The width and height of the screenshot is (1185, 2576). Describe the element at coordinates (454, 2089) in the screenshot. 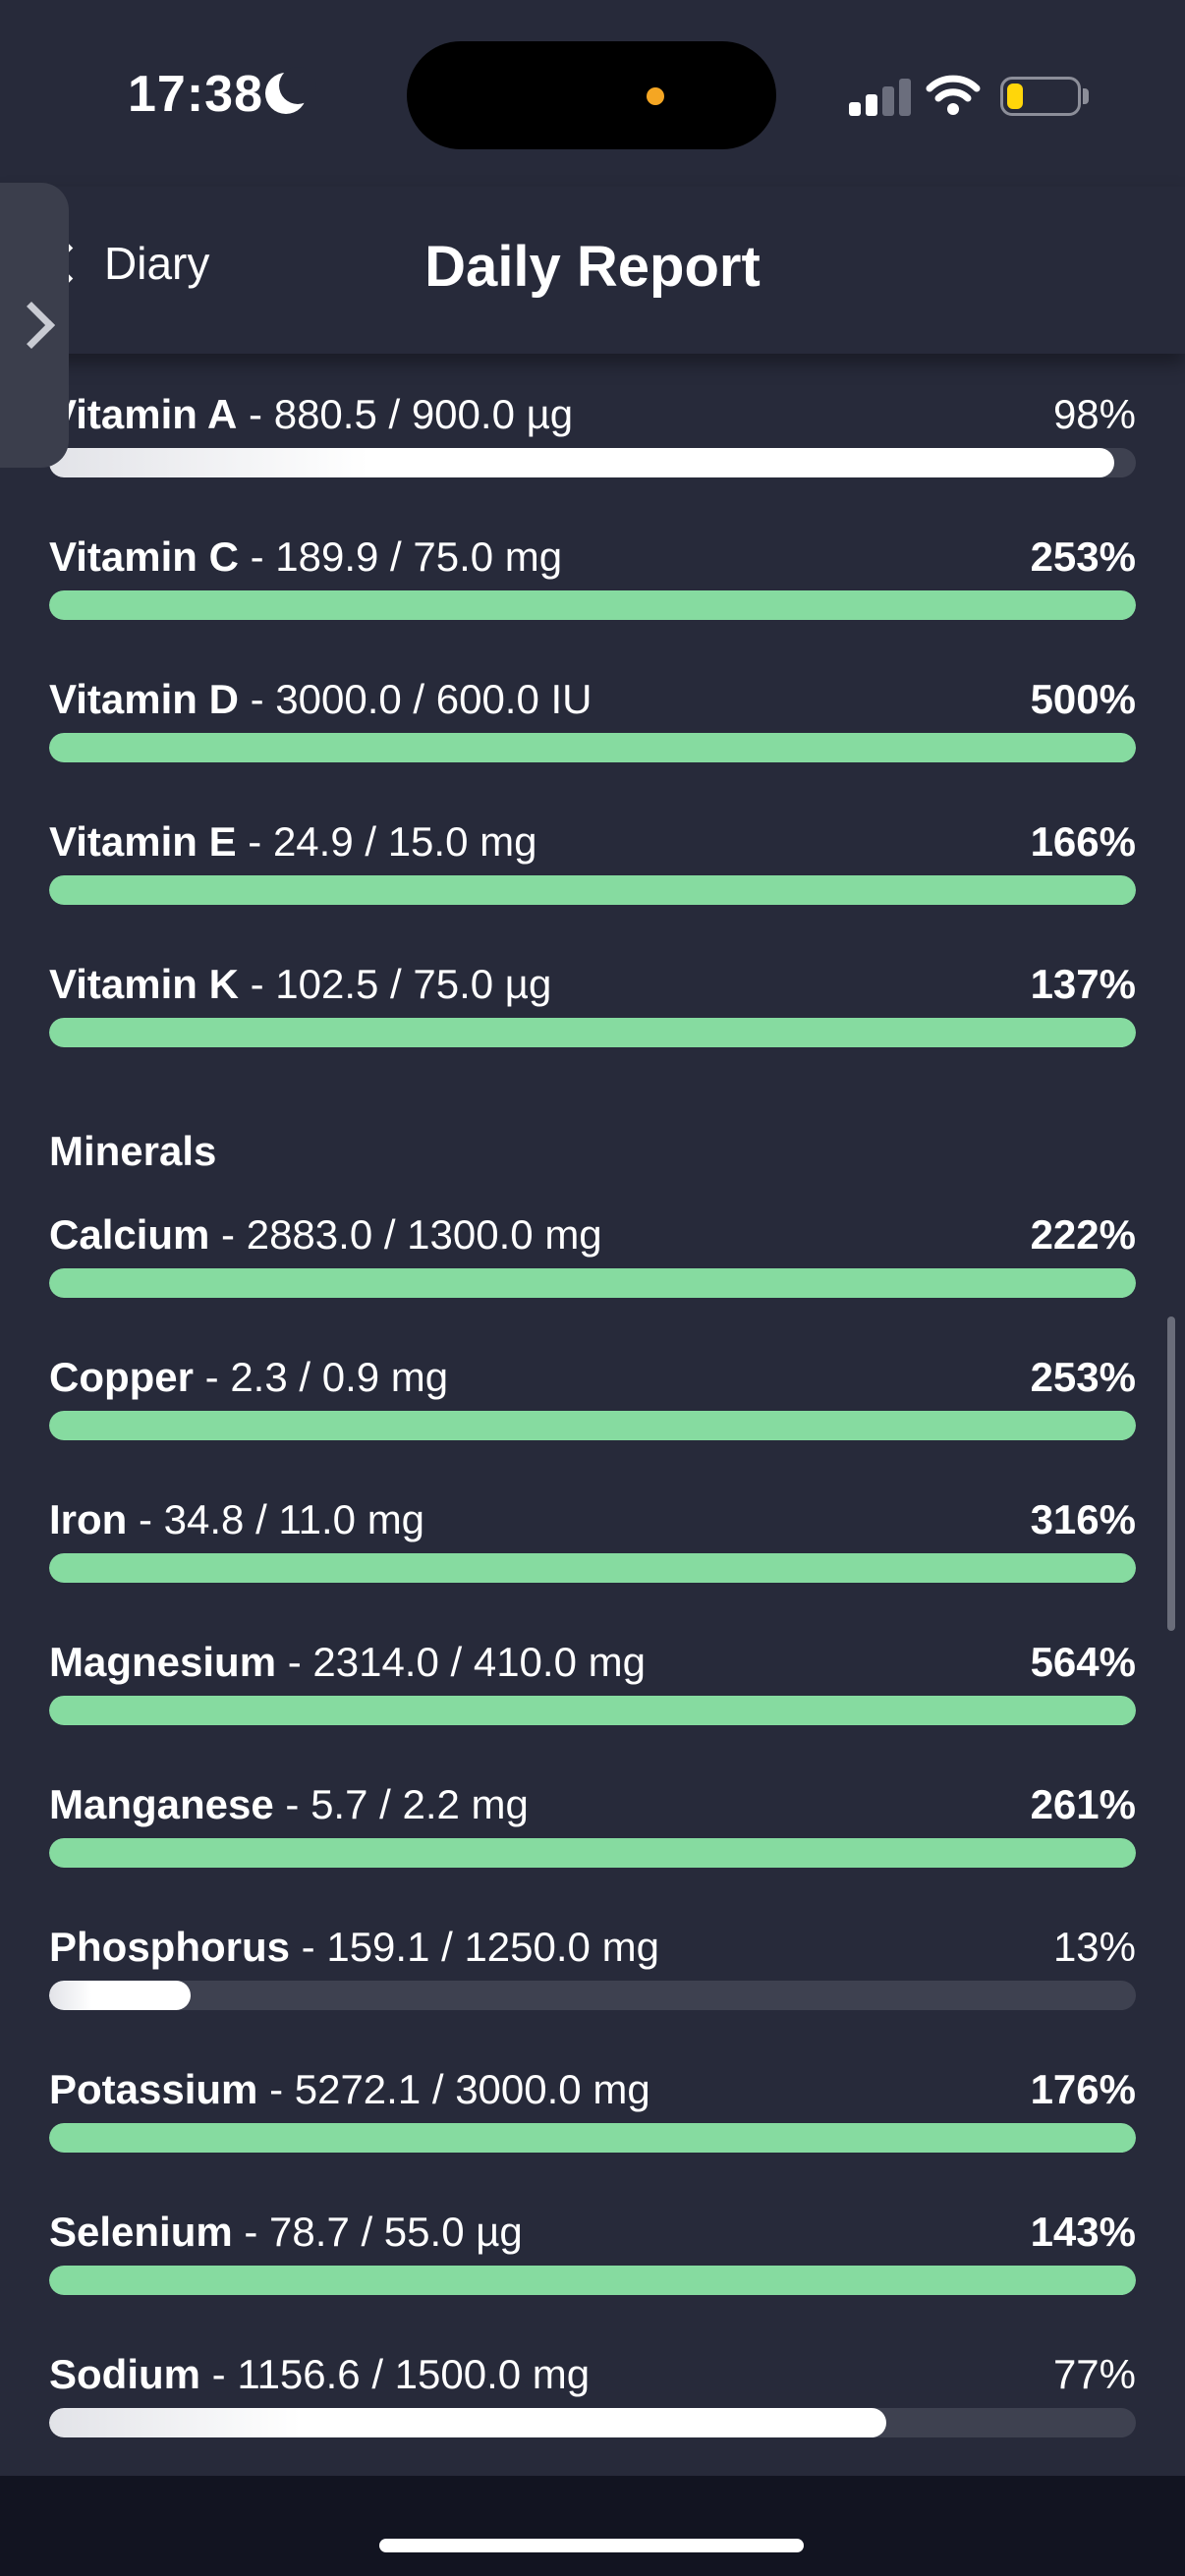

I see `nutrient-amount: - 5272.1 / 3000.0 mg` at that location.